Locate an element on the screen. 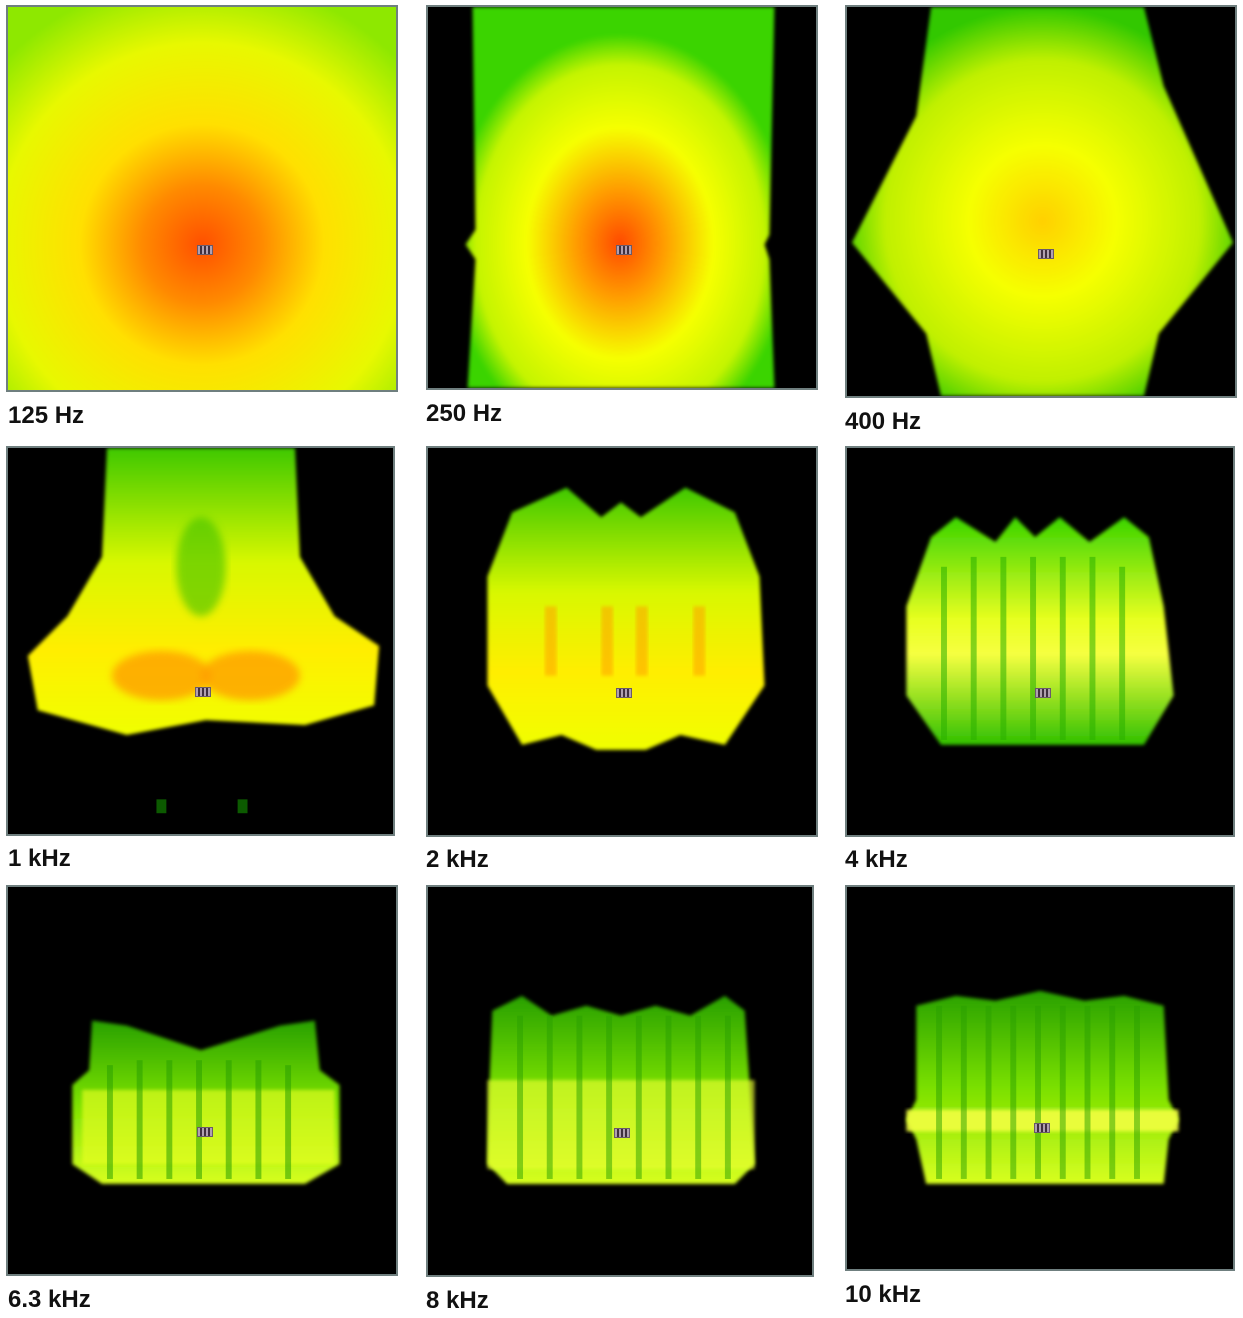 Image resolution: width=1243 pixels, height=1318 pixels. freq-label-125hz: 125 Hz is located at coordinates (46, 415).